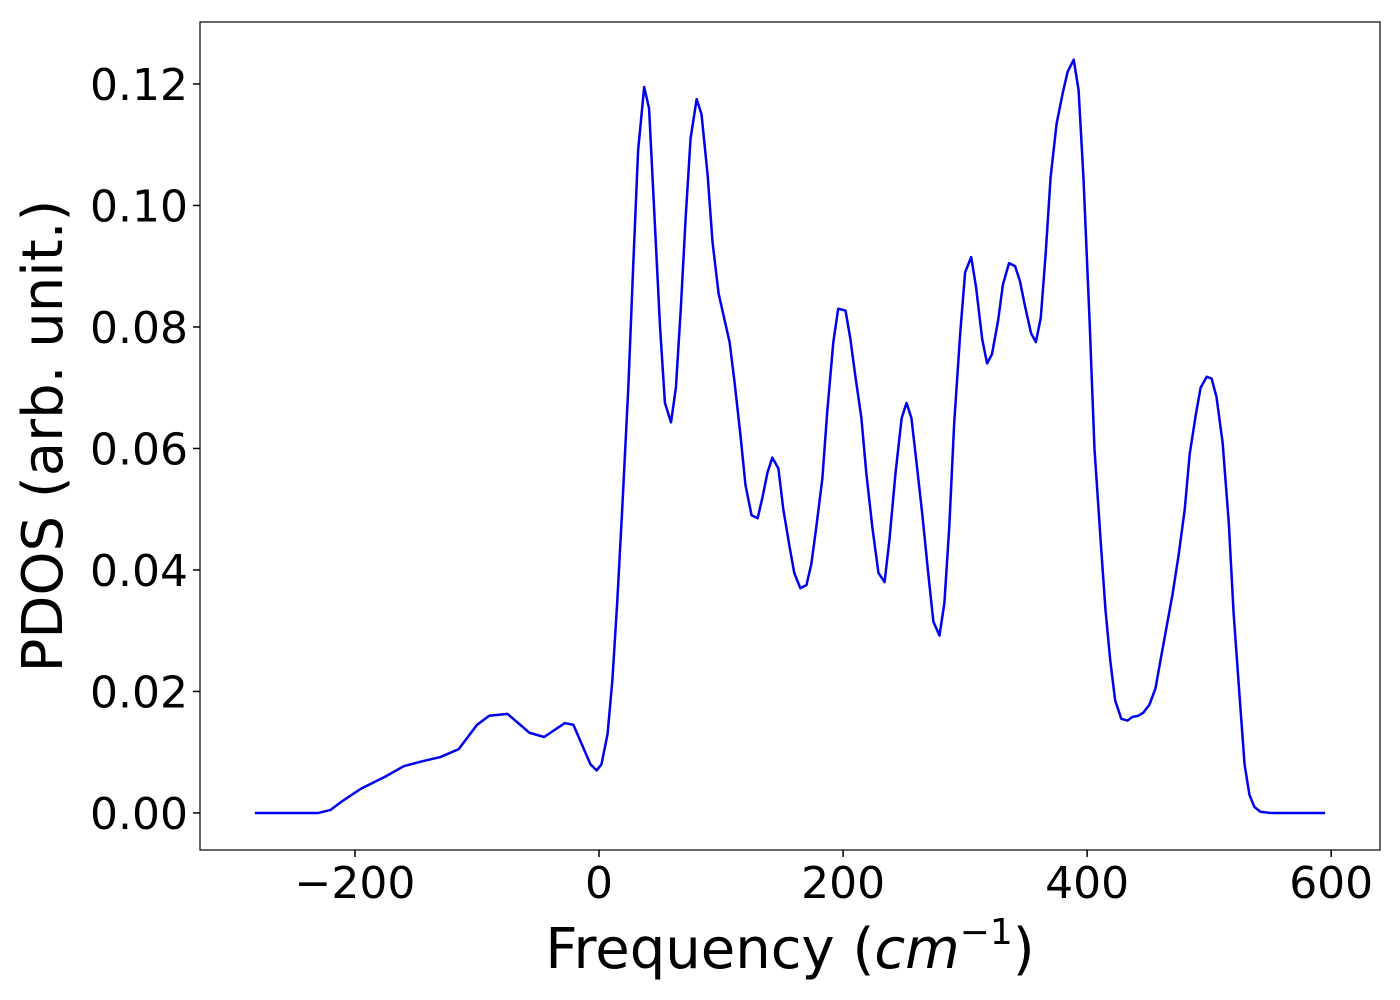 The image size is (1400, 1000). I want to click on x-label-close: ), so click(1024, 949).